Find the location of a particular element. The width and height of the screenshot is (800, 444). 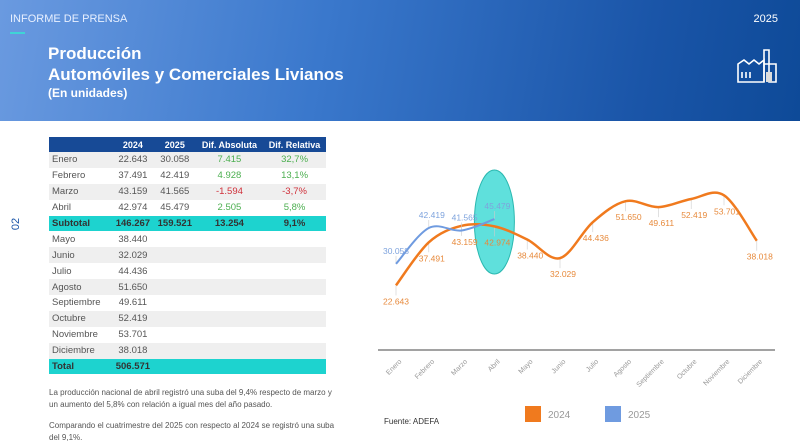

data-label-2024: 42.974 is located at coordinates (497, 242).